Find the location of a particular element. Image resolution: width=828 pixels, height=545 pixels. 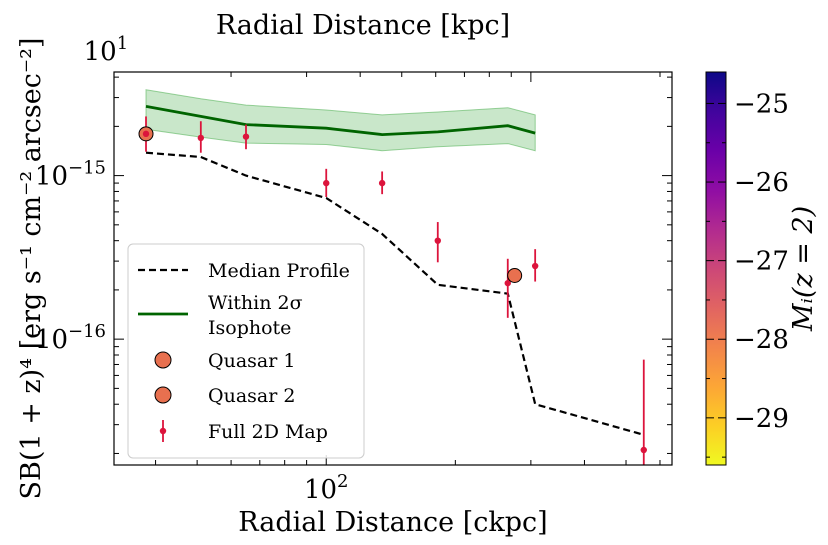

x-axis-label: Radial Distance [ckpc] is located at coordinates (392, 522).